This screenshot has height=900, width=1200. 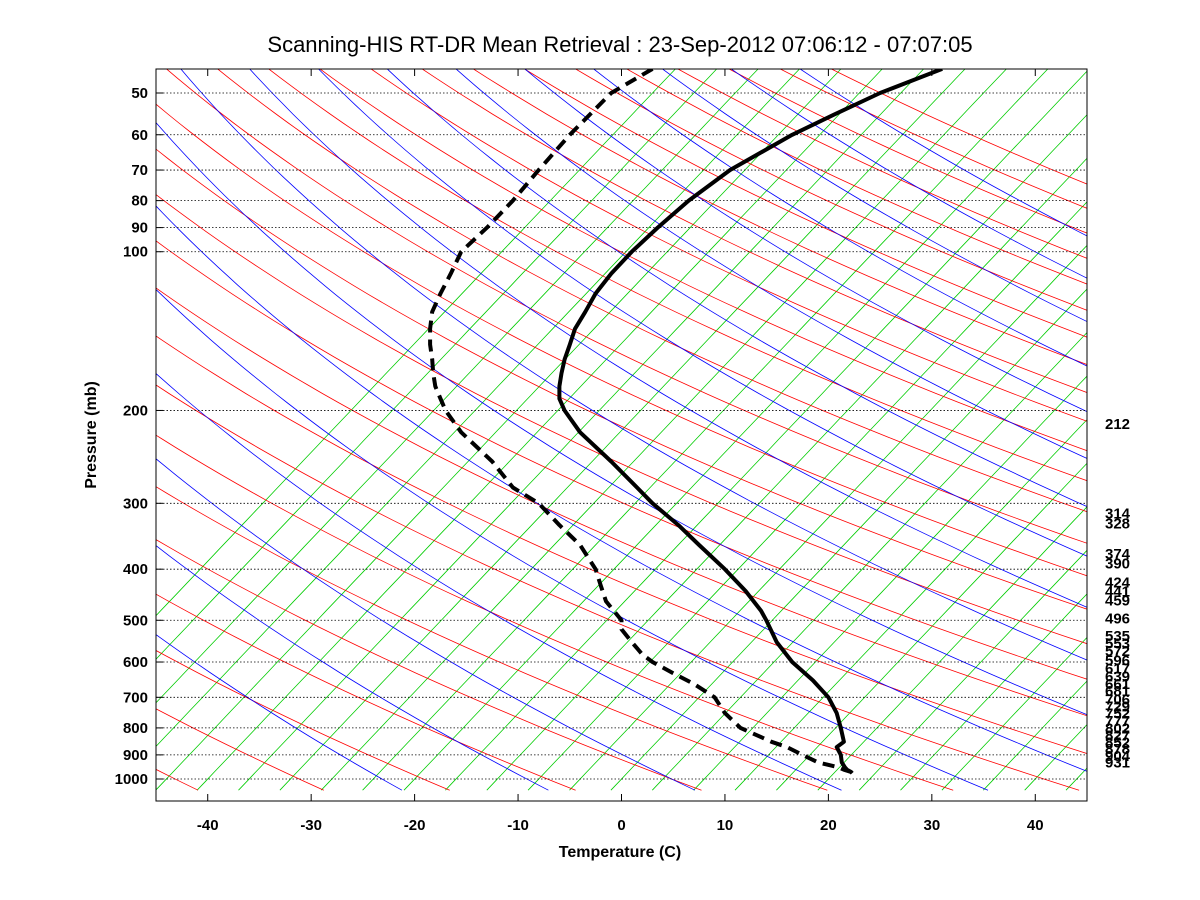 I want to click on right-level-label: 441, so click(x=1117, y=592).